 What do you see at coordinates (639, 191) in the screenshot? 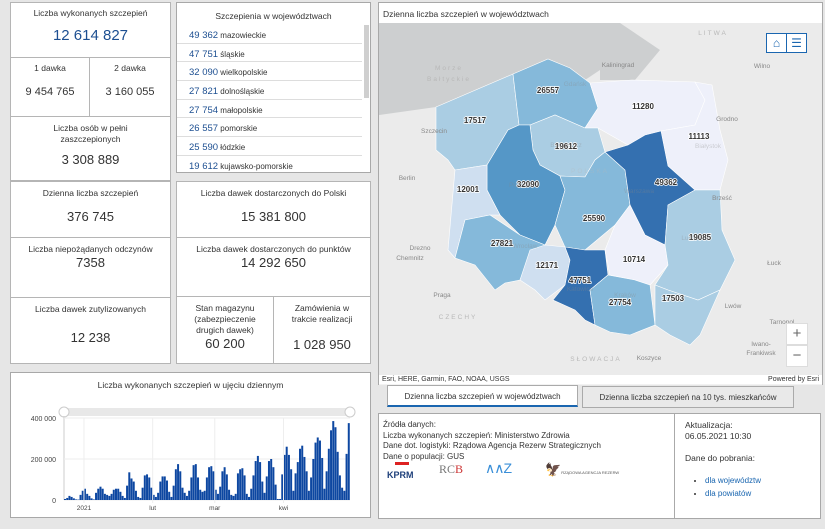
I see `map-place-label: Warszawa` at bounding box center [639, 191].